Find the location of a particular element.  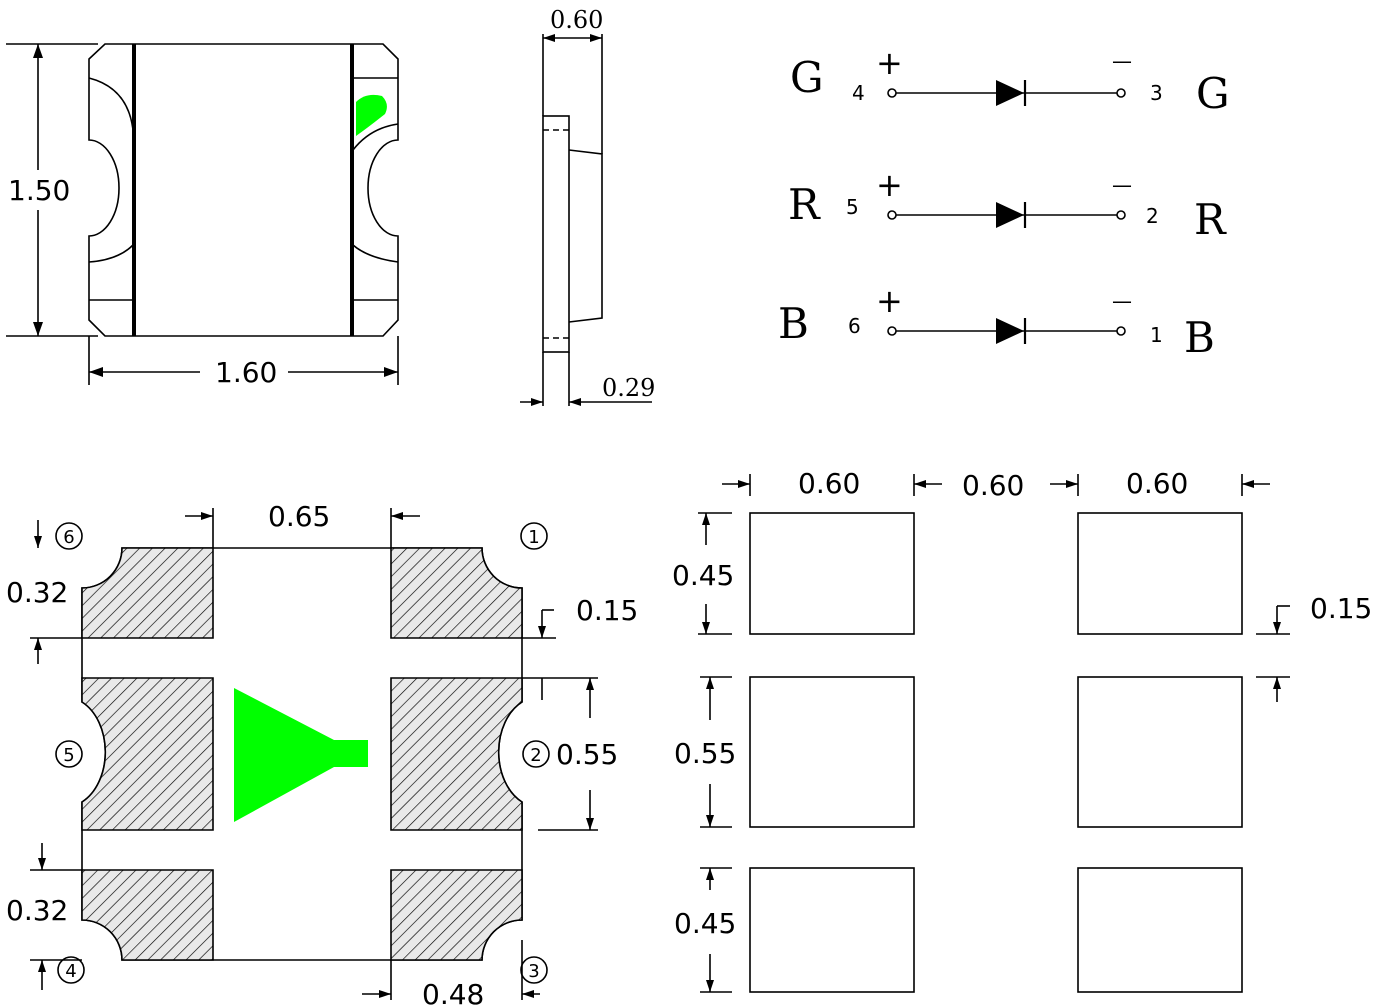

cathode-pin-number: 1 is located at coordinates (1156, 335).